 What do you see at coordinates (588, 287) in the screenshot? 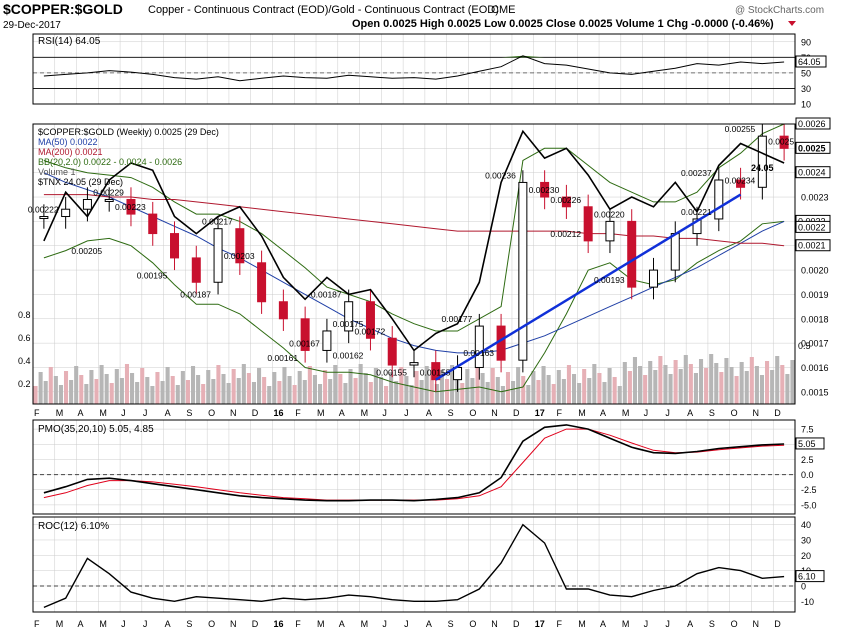
I see `support-trendline` at bounding box center [588, 287].